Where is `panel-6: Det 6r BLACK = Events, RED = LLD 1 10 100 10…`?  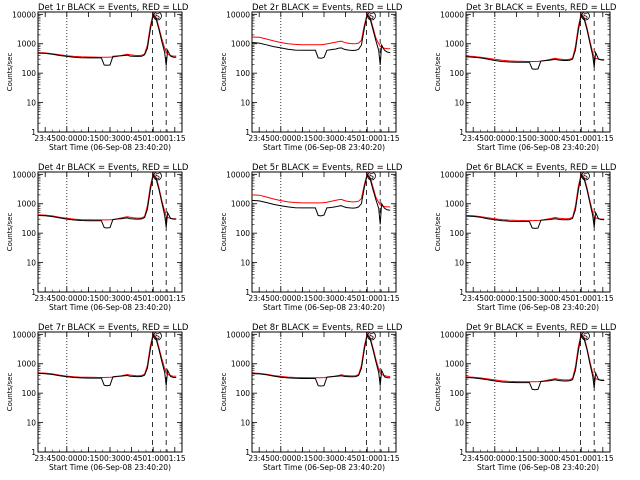 panel-6: Det 6r BLACK = Events, RED = LLD 1 10 100 10… is located at coordinates (525, 237).